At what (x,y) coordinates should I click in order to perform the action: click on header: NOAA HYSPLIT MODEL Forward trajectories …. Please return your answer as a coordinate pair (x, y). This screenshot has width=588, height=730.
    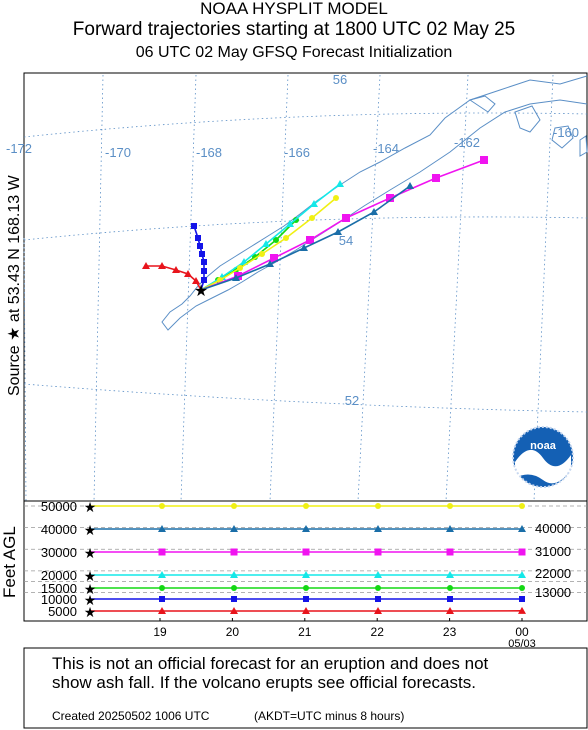
    Looking at the image, I should click on (294, 33).